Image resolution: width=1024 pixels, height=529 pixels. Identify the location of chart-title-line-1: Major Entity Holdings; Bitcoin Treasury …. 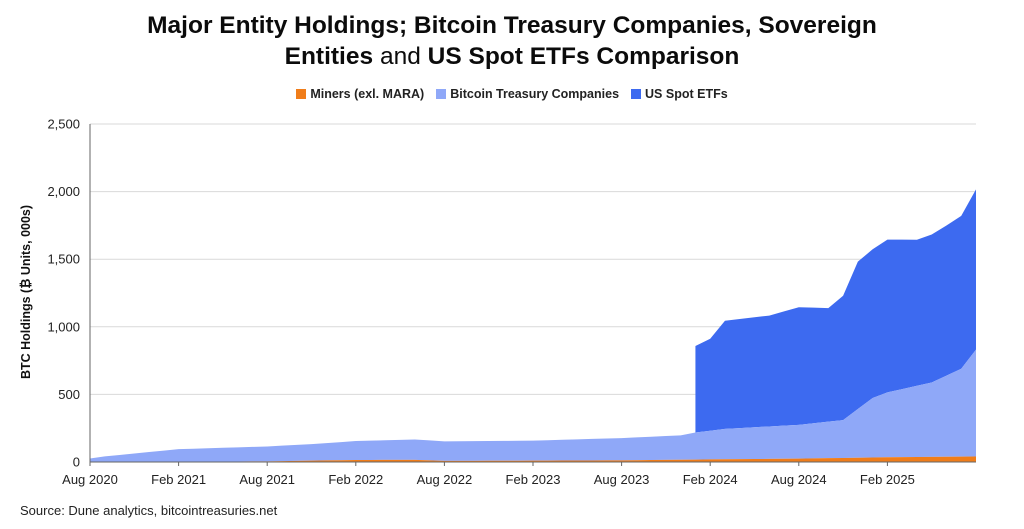
(512, 25).